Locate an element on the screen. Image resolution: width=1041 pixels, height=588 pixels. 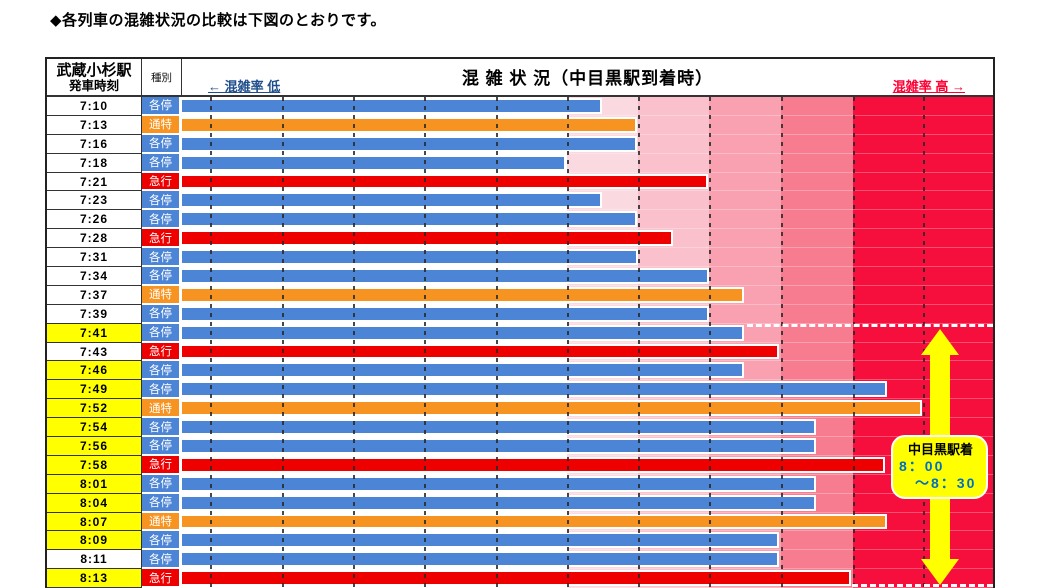
table-row: 7:26 各停 is located at coordinates (520, 220).